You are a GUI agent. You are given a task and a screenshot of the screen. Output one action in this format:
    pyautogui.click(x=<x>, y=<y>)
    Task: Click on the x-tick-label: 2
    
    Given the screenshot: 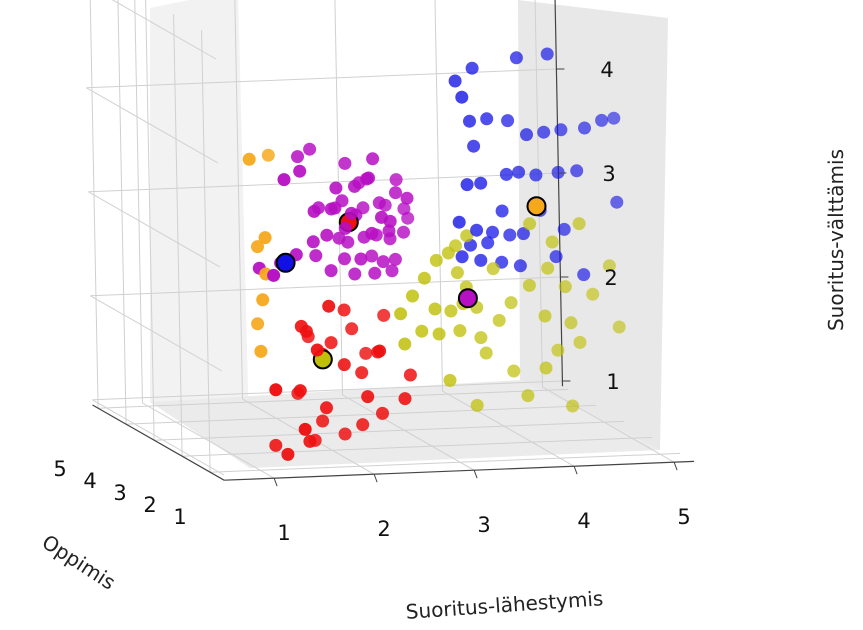 What is the action you would take?
    pyautogui.click(x=383, y=529)
    